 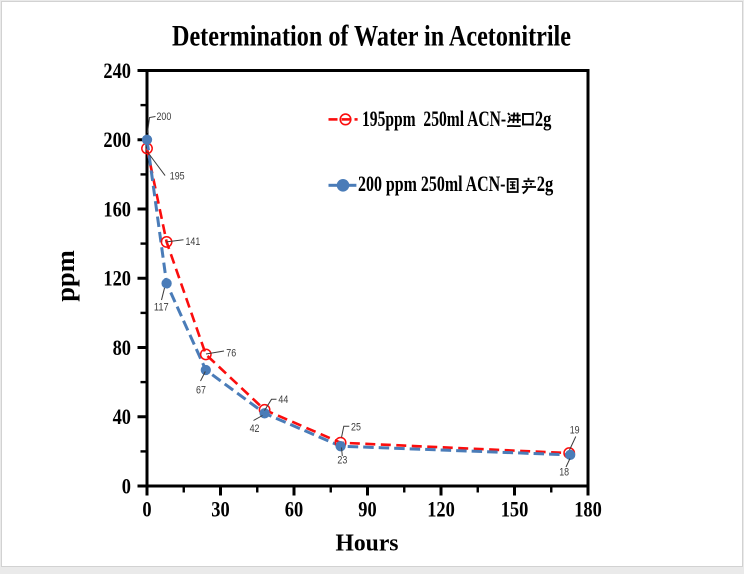 What do you see at coordinates (65, 276) in the screenshot?
I see `svg-text: ppm` at bounding box center [65, 276].